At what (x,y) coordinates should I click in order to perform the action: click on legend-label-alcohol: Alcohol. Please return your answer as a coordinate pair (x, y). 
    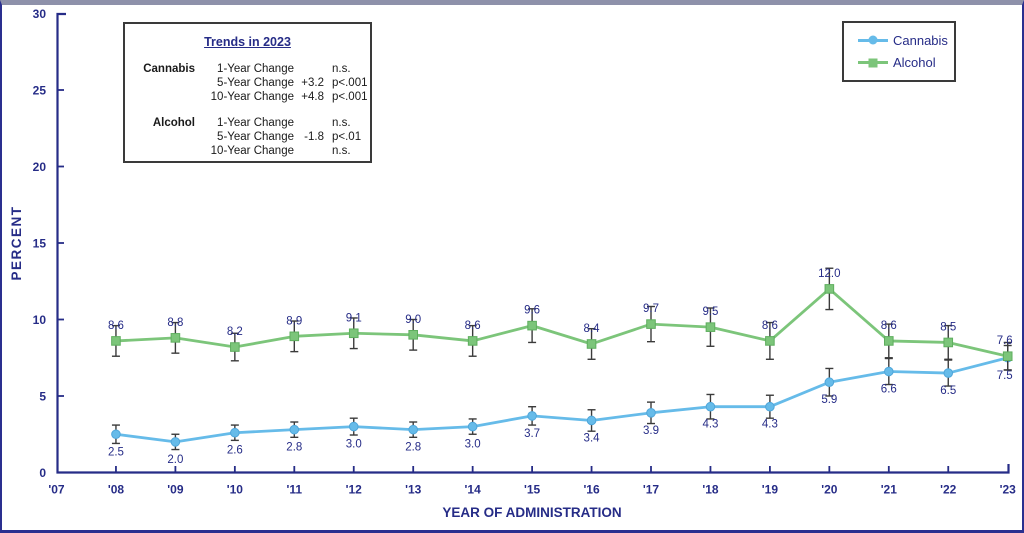
    Looking at the image, I should click on (914, 63).